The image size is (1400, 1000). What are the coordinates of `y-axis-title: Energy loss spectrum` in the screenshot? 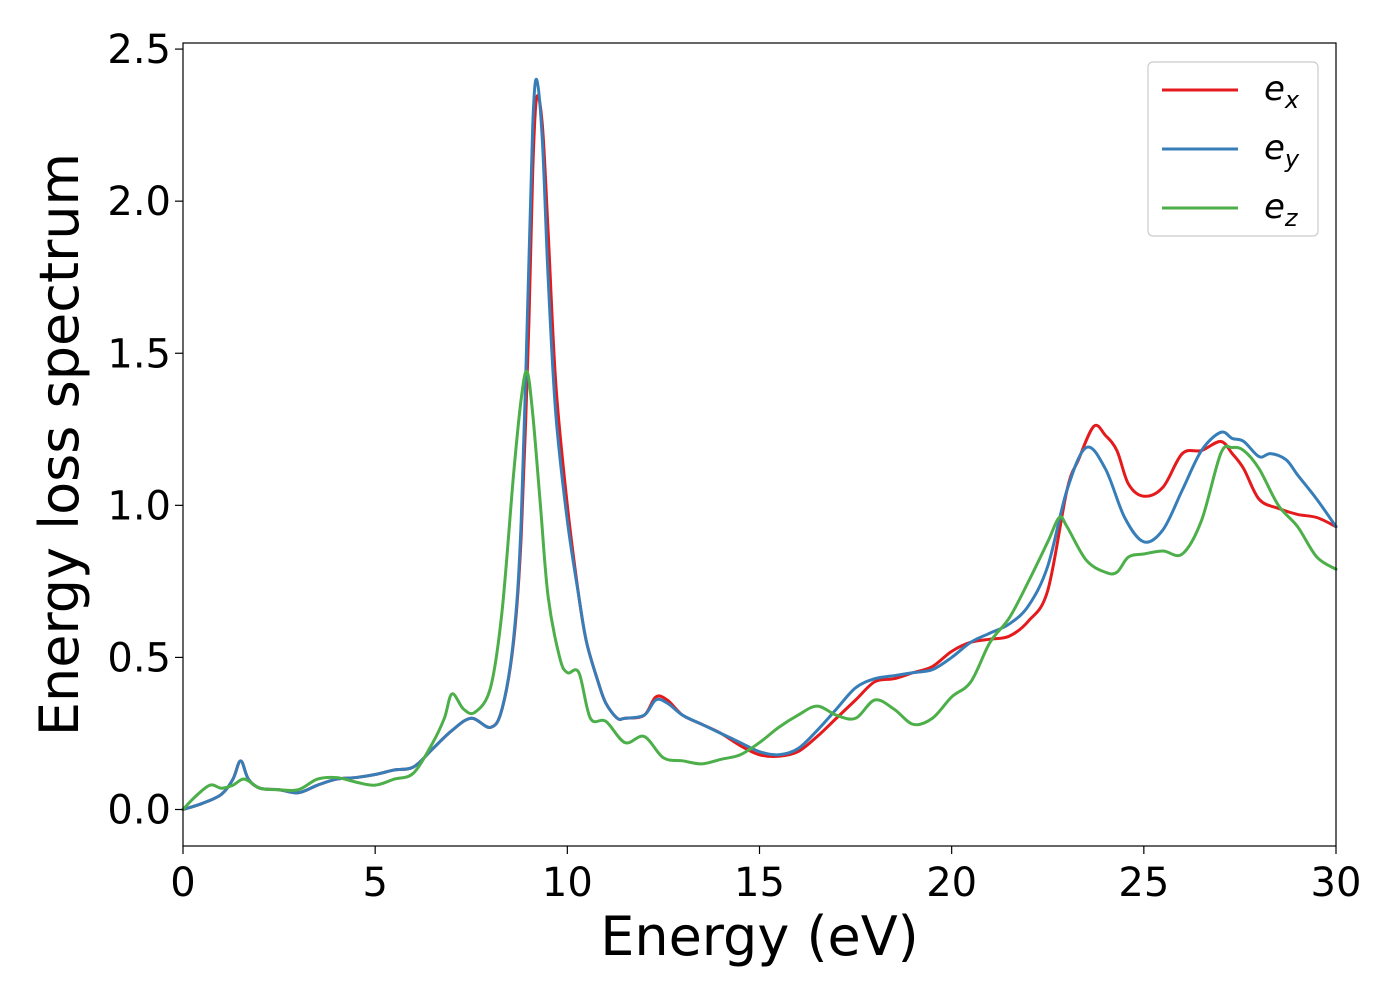 It's located at (59, 444).